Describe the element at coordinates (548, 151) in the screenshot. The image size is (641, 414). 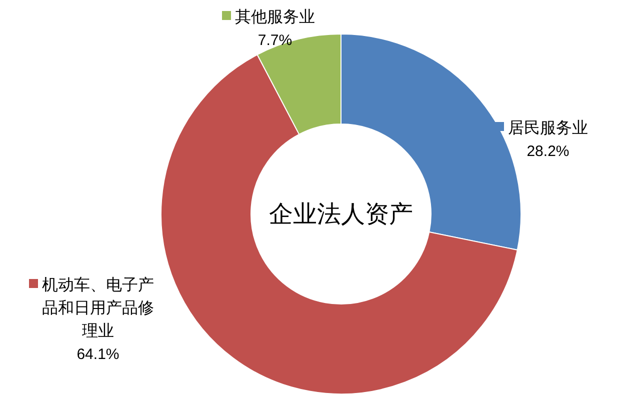
I see `data-label: 28.2%` at that location.